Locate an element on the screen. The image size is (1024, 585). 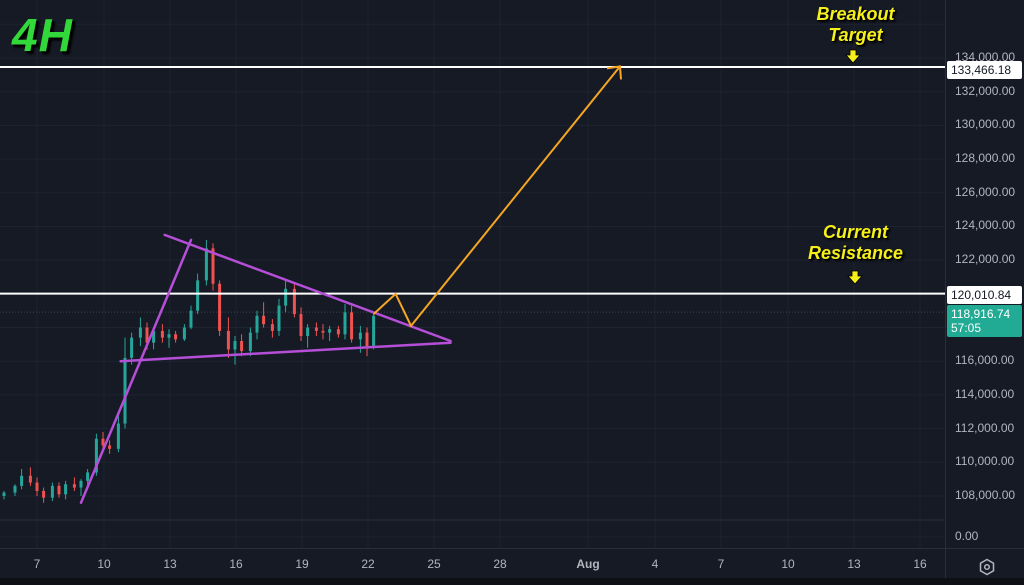
last-price-badge: 118,916.74 57:05 is located at coordinates (984, 321).